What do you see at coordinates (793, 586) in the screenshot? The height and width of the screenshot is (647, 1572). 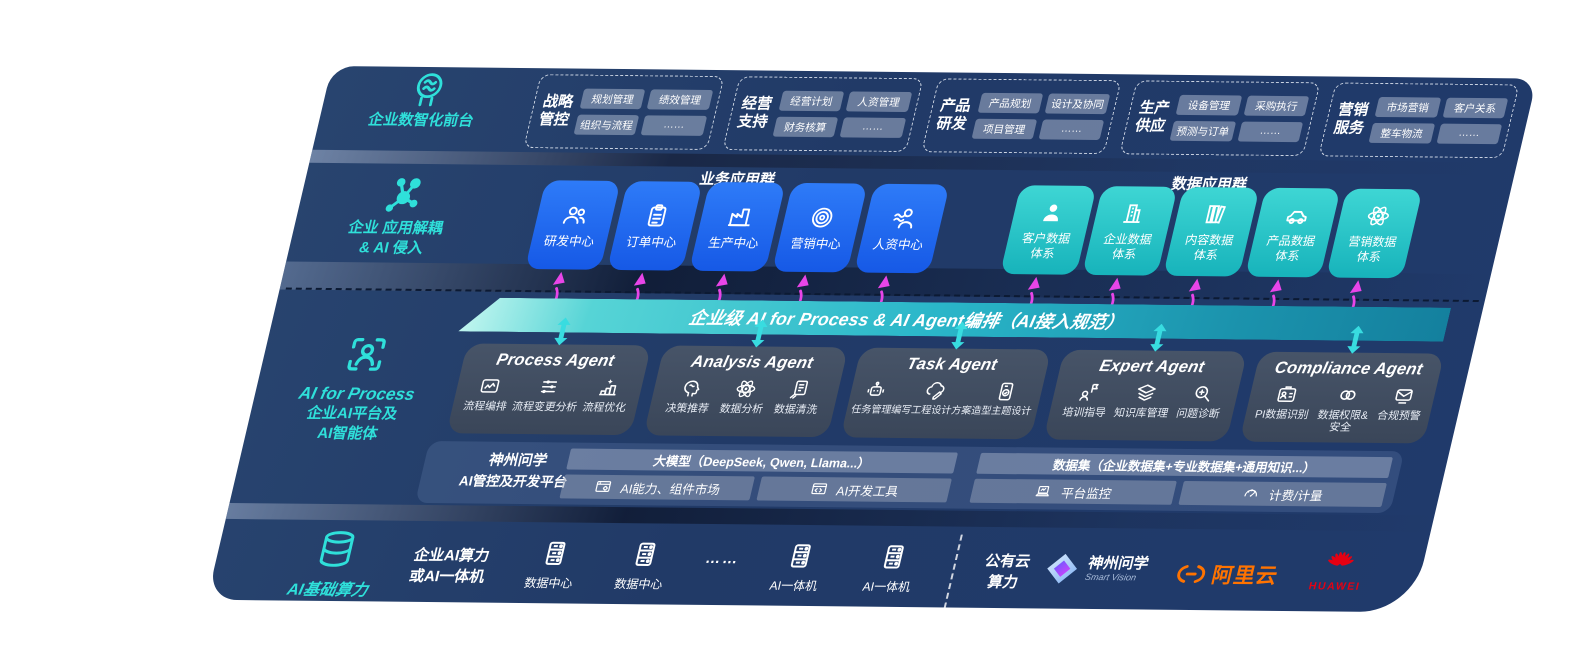 I see `node-label: AI一体机` at bounding box center [793, 586].